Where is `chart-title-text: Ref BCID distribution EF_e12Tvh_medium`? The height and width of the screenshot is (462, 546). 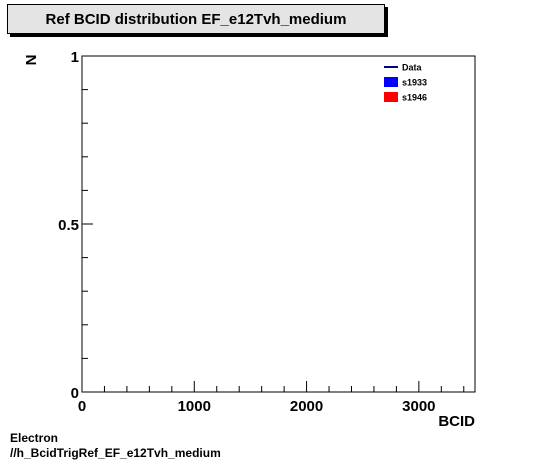
chart-title-text: Ref BCID distribution EF_e12Tvh_medium is located at coordinates (196, 19).